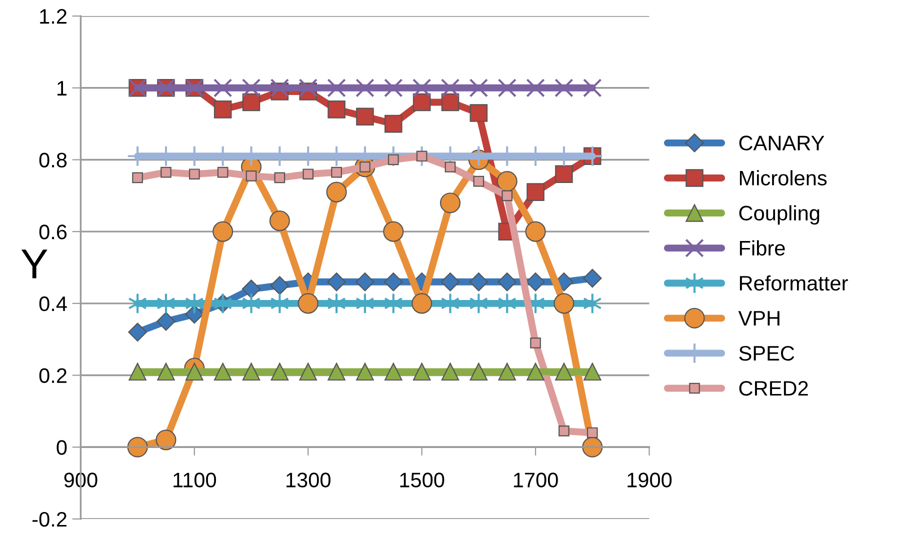 The width and height of the screenshot is (917, 535). What do you see at coordinates (773, 388) in the screenshot?
I see `legend-label: CRED2` at bounding box center [773, 388].